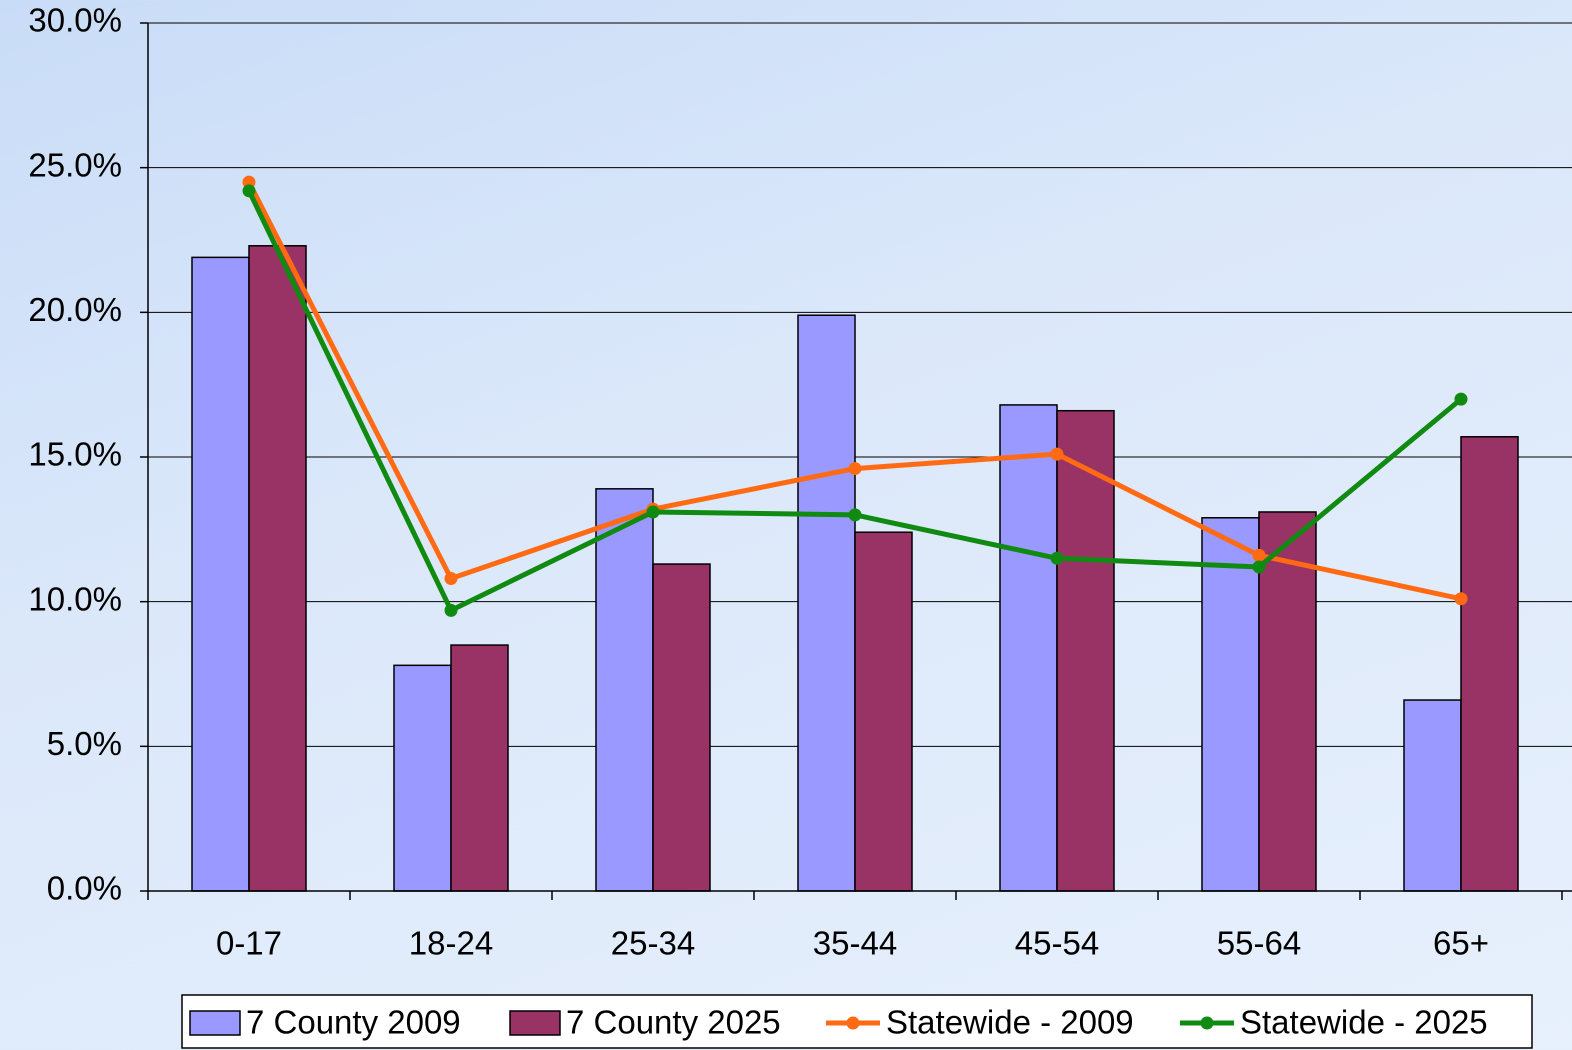 The width and height of the screenshot is (1572, 1050). I want to click on legend-label: 7 County 2009, so click(353, 1022).